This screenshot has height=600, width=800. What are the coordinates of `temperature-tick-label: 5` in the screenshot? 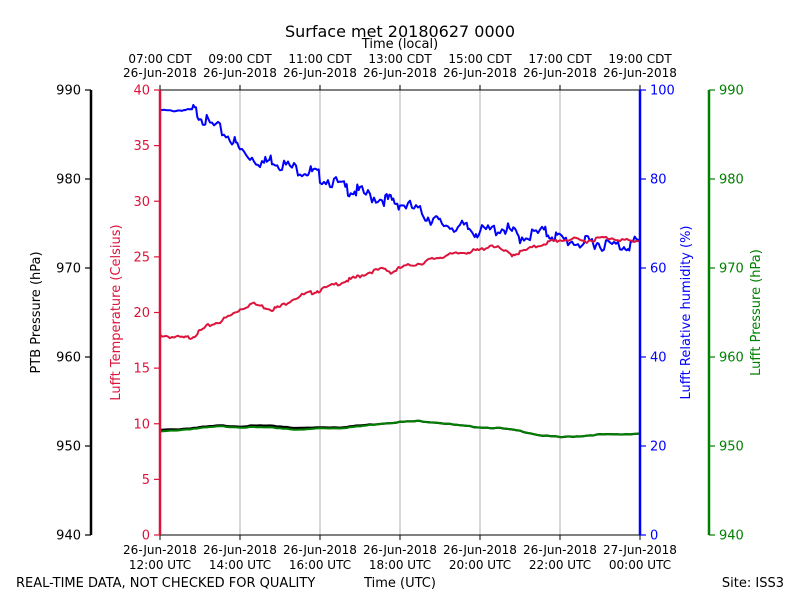 It's located at (146, 480).